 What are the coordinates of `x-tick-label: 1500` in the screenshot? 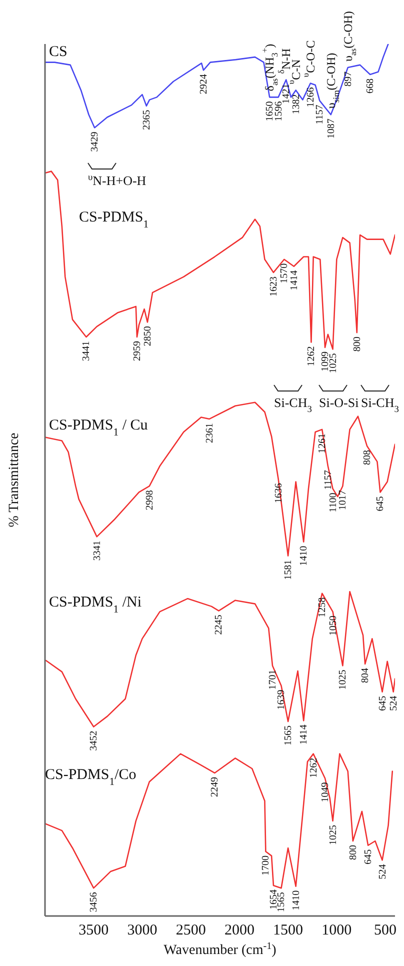 It's located at (288, 930).